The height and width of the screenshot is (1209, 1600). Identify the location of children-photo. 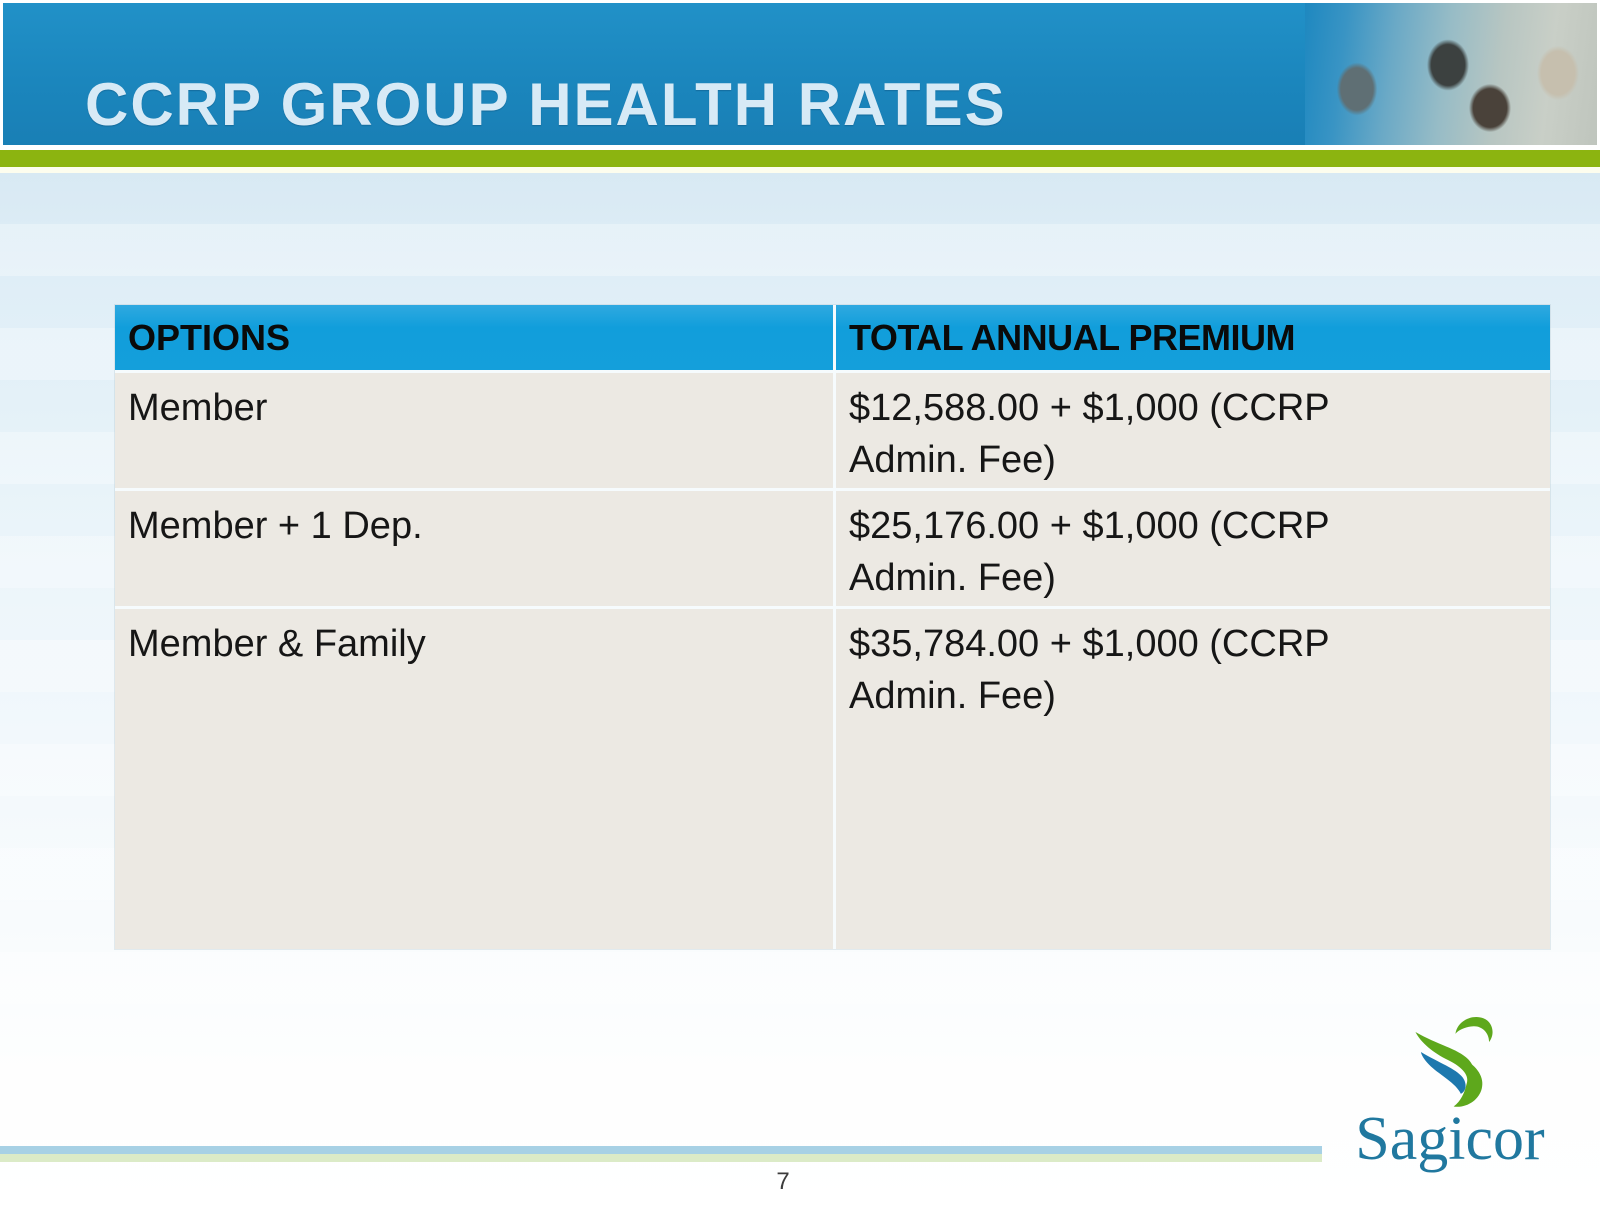
(1451, 74).